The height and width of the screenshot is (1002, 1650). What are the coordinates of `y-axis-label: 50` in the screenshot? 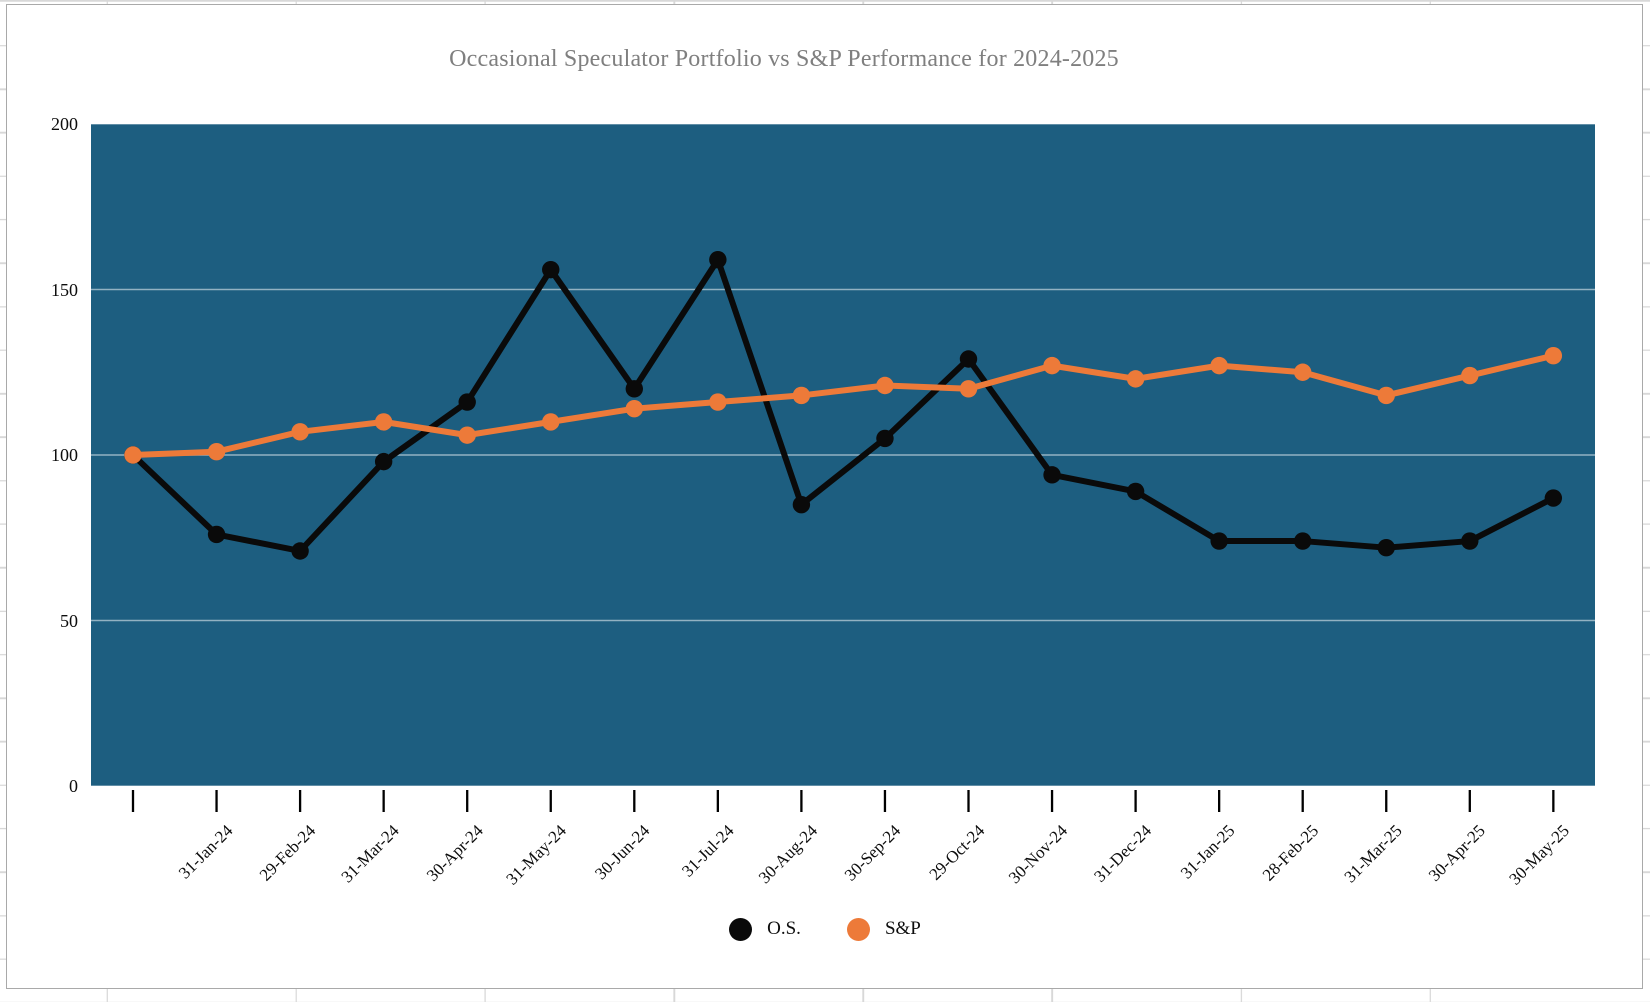 It's located at (69, 620).